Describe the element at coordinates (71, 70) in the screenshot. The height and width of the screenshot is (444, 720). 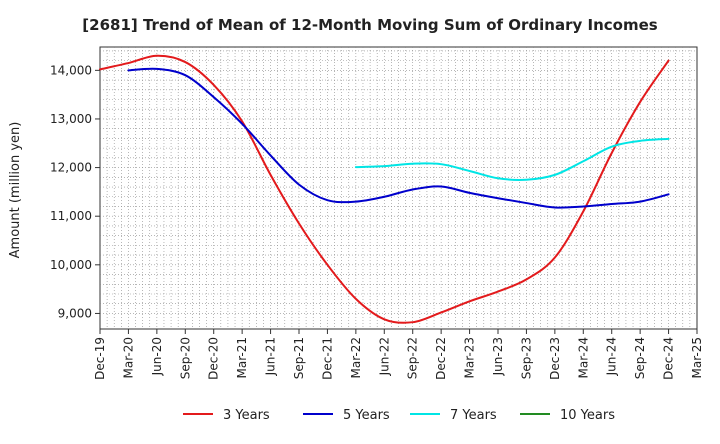
I see `y-tick-label: 14,000` at that location.